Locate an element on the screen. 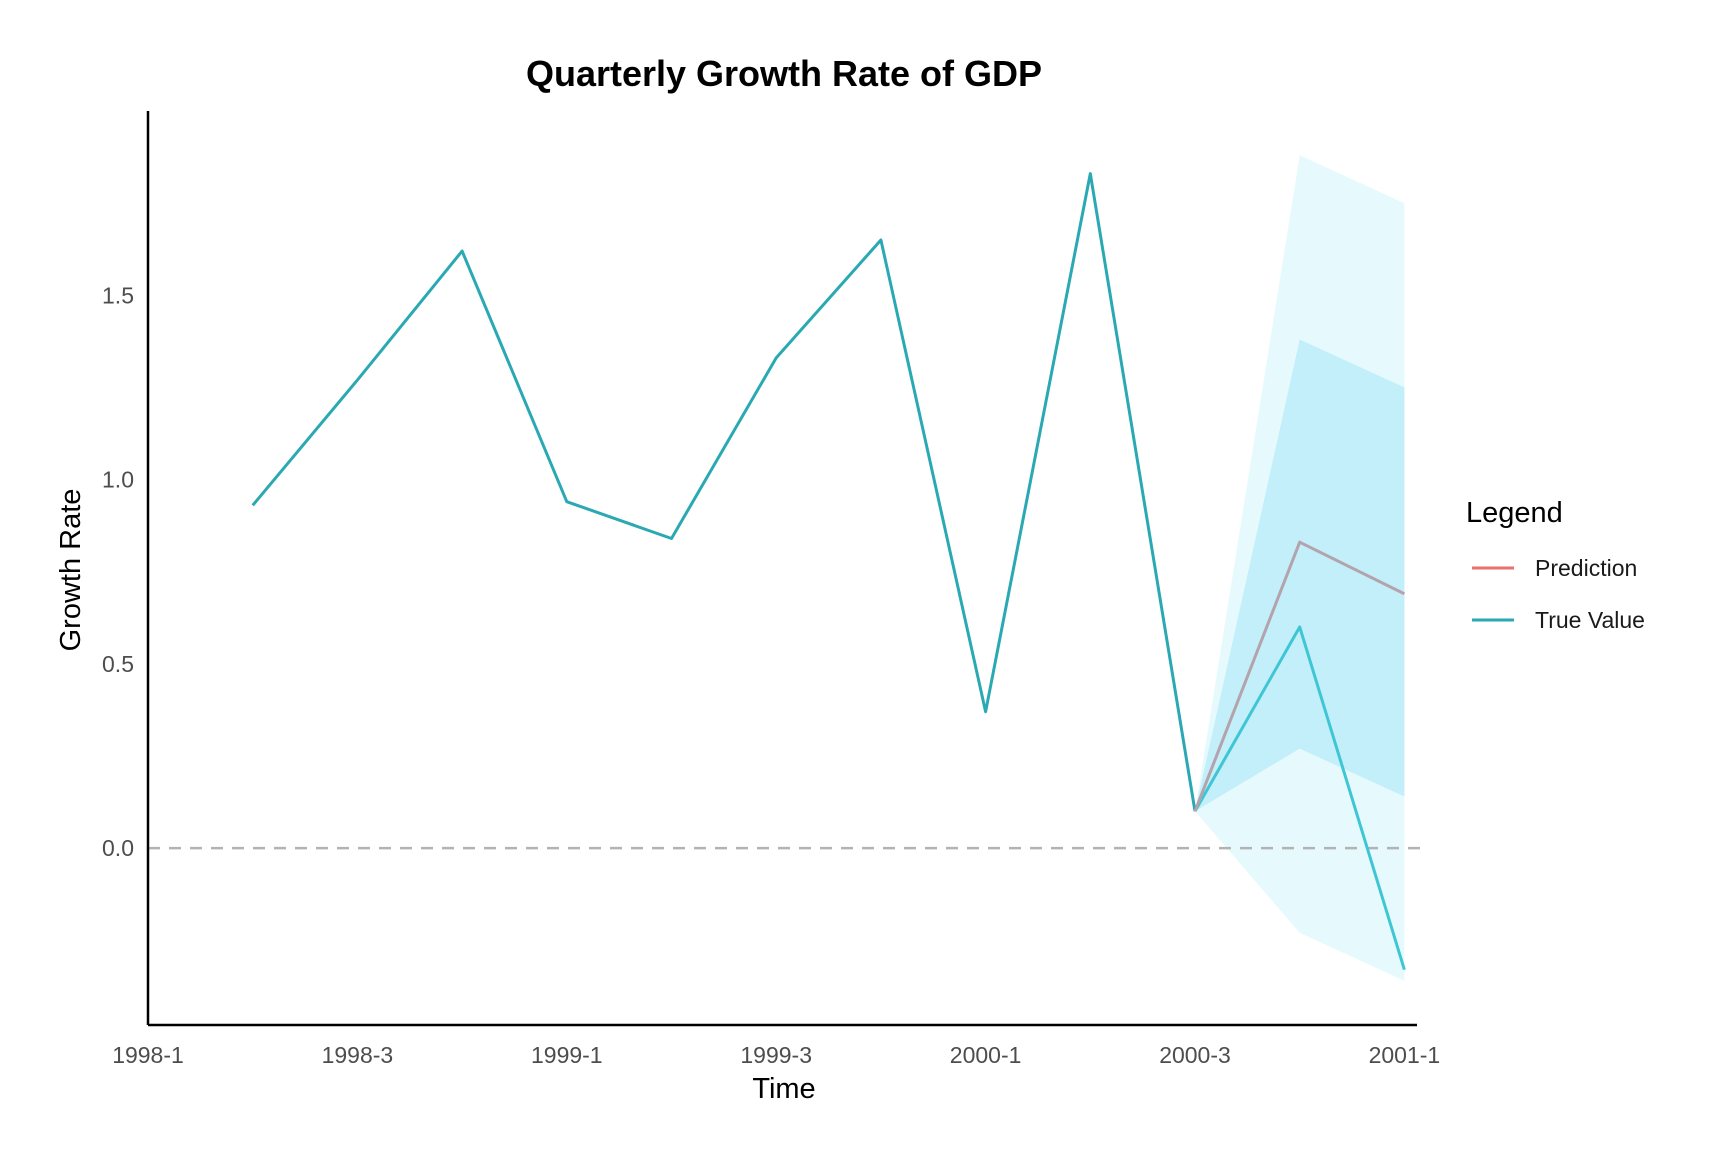  x-tick-label: 2000-3 is located at coordinates (1195, 1055).